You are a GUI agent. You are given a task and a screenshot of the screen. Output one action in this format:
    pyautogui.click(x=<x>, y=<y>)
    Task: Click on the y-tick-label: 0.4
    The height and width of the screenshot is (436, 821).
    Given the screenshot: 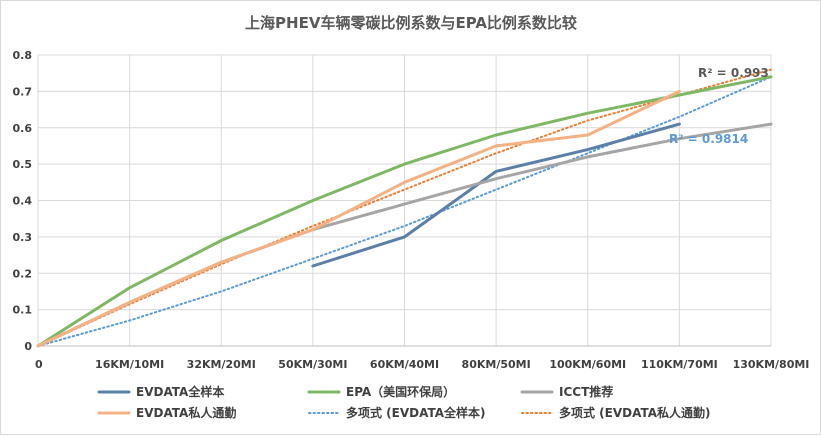 What is the action you would take?
    pyautogui.click(x=23, y=201)
    